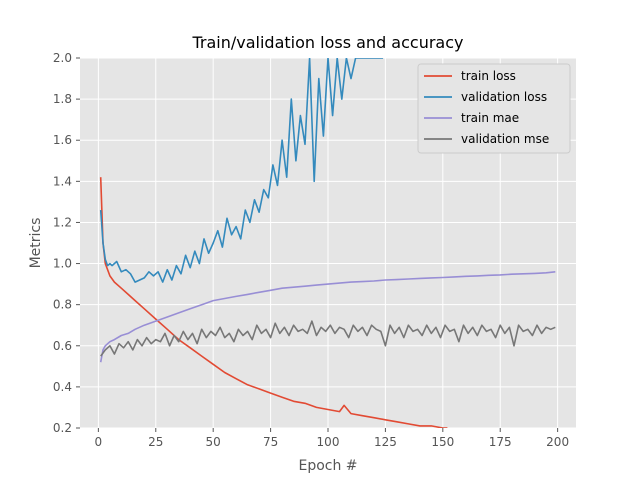 The width and height of the screenshot is (640, 480). What do you see at coordinates (442, 442) in the screenshot?
I see `x-tick-label: 150` at bounding box center [442, 442].